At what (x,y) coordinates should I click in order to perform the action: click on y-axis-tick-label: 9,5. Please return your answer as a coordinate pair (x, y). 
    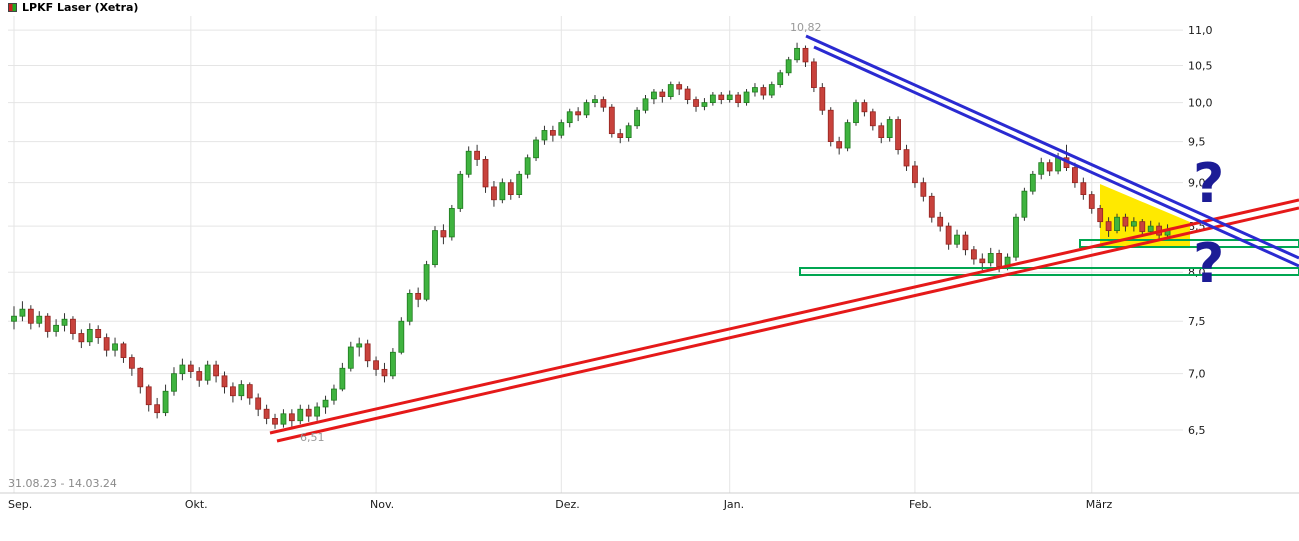
    Looking at the image, I should click on (1197, 142).